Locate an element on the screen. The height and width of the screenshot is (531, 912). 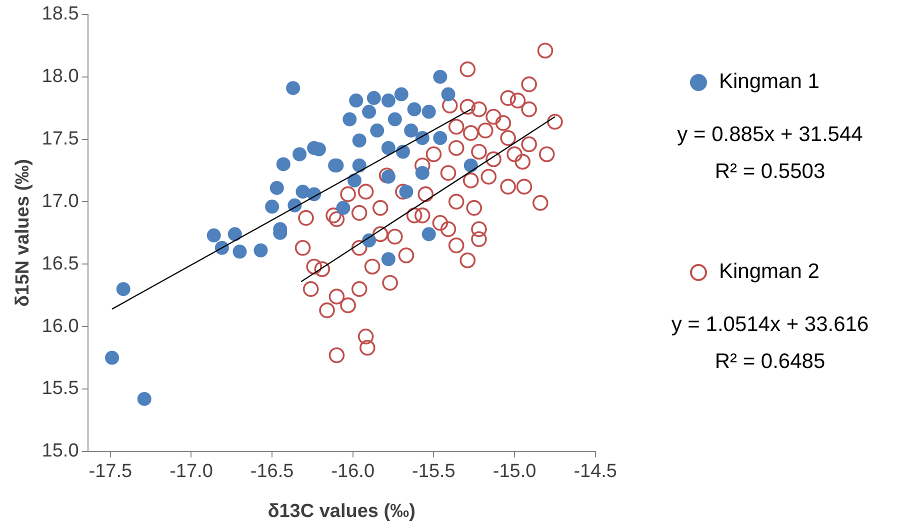
text: y = 0.885x + 31.544 is located at coordinates (770, 135).